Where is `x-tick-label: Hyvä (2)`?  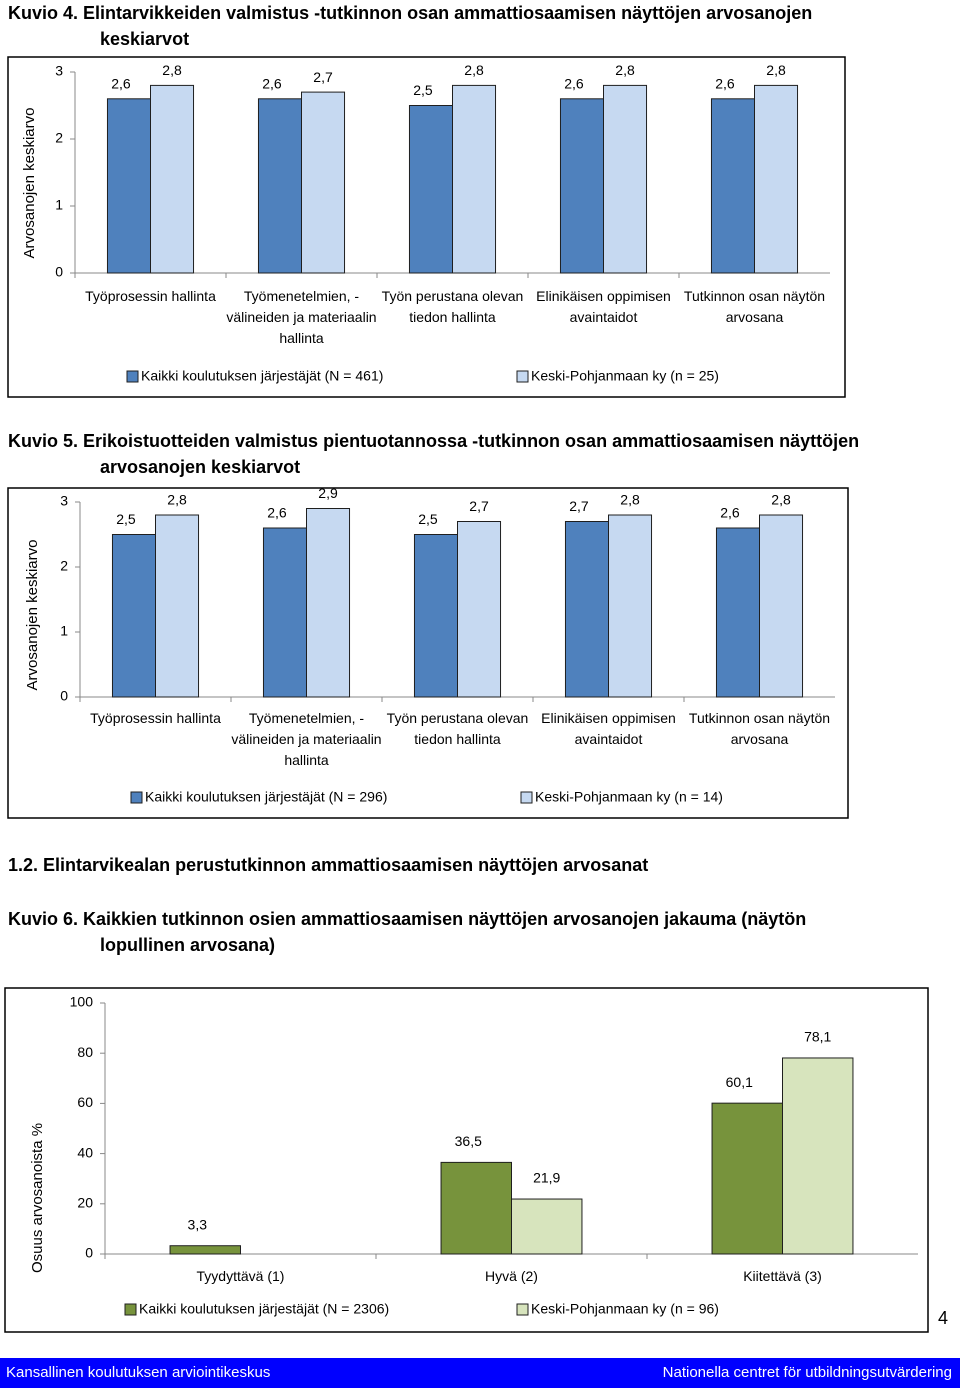
x-tick-label: Hyvä (2) is located at coordinates (511, 1276).